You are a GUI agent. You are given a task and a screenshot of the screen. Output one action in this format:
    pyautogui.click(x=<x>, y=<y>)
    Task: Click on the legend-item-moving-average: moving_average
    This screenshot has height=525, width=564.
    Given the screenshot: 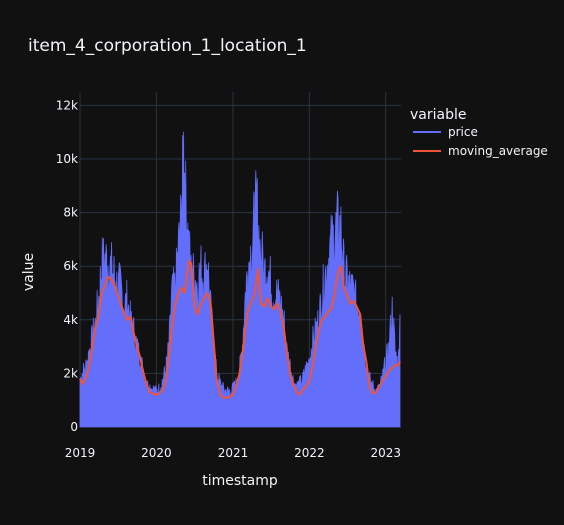 What is the action you would take?
    pyautogui.click(x=480, y=151)
    